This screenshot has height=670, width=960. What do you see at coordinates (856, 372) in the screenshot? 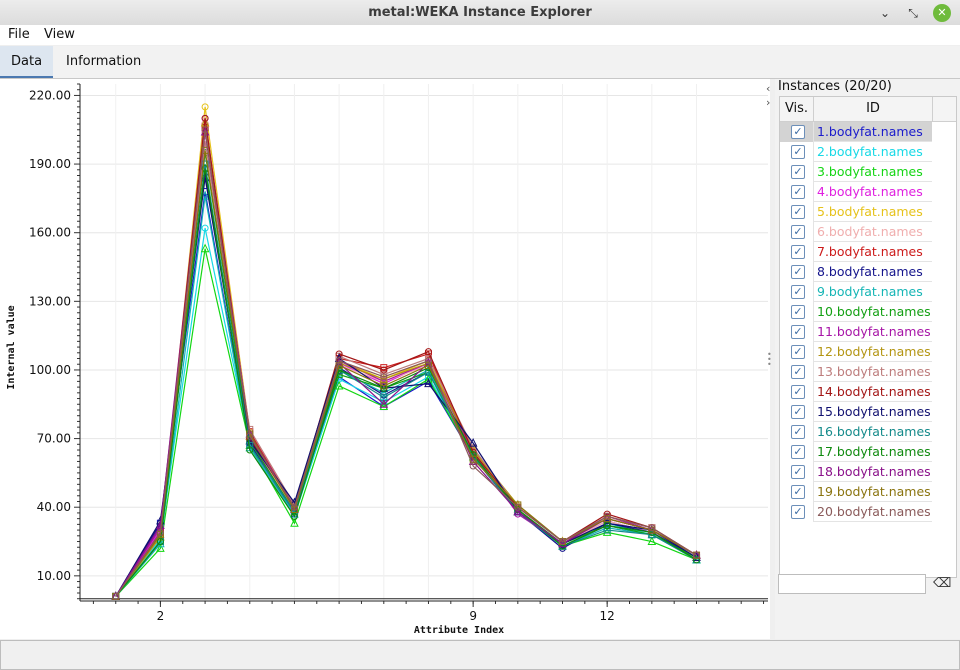
I see `instance-row: ✓ 13.bodyfat.names` at bounding box center [856, 372].